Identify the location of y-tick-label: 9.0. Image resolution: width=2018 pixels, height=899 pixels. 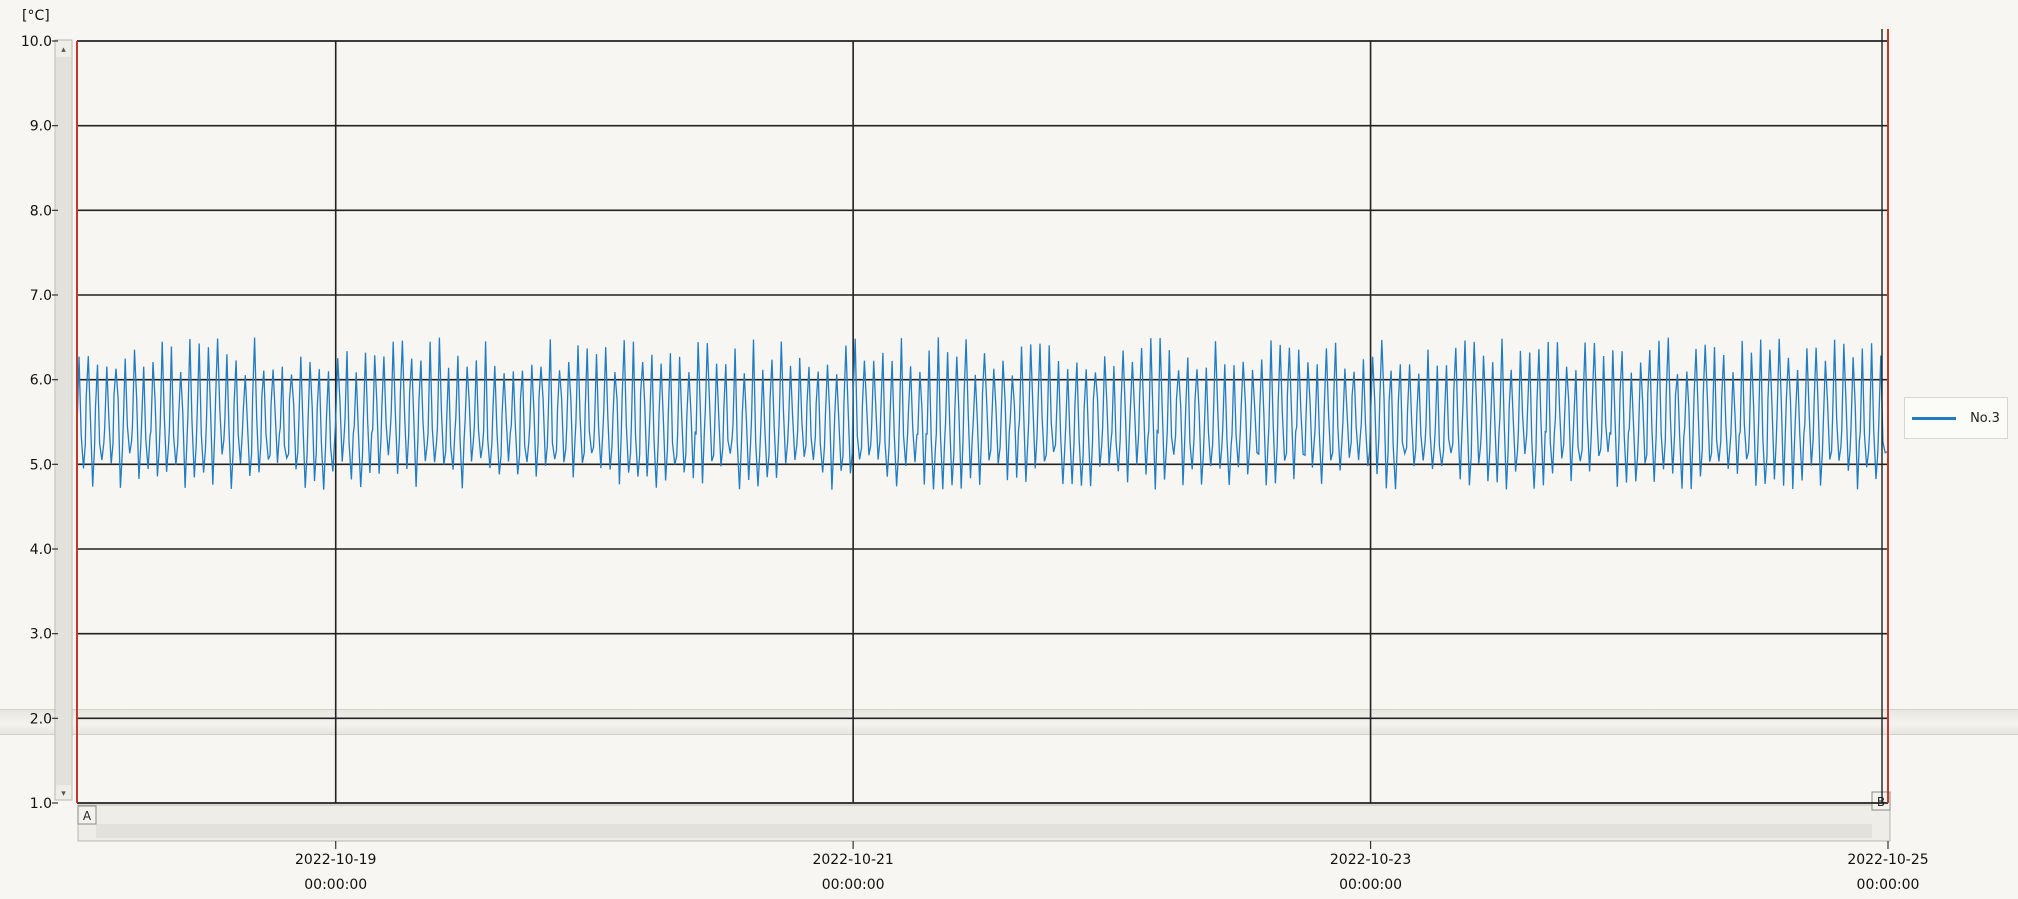
(41, 127).